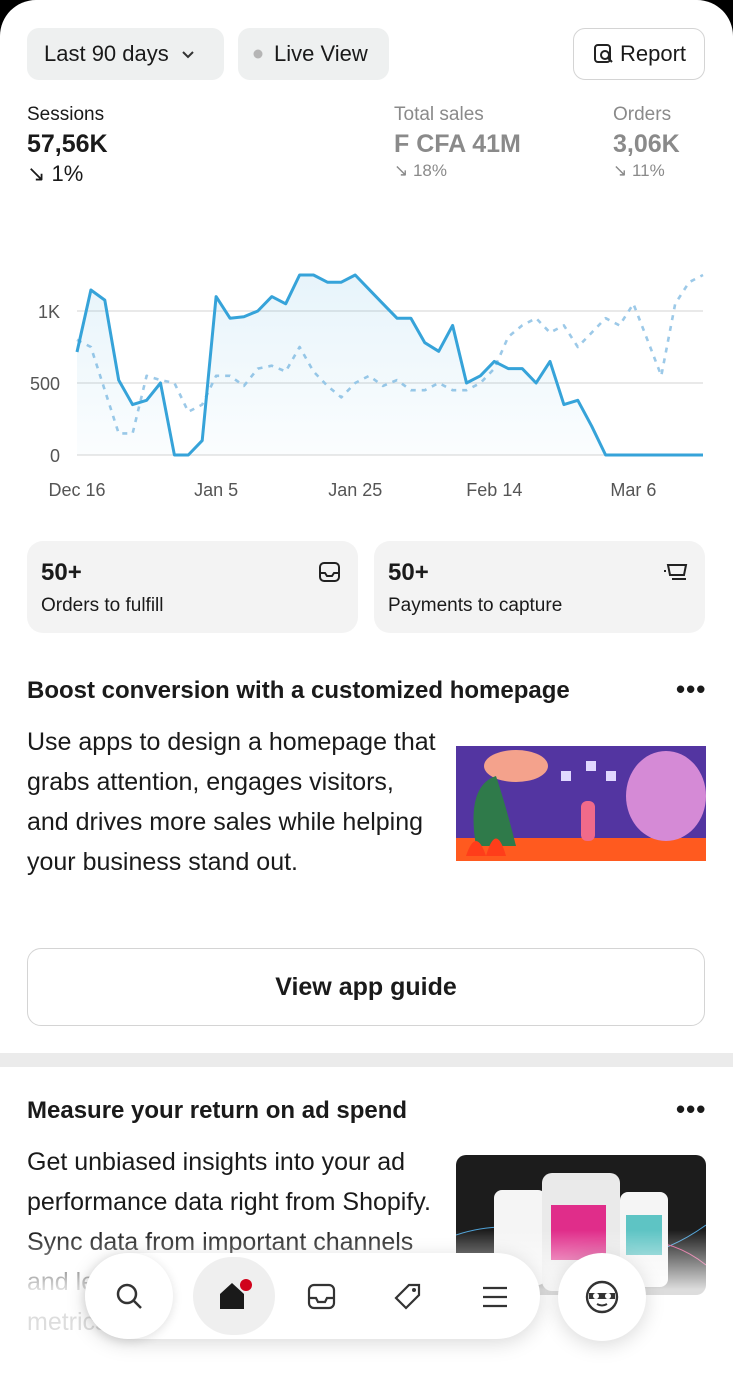  I want to click on y-tick-label: 0, so click(55, 456).